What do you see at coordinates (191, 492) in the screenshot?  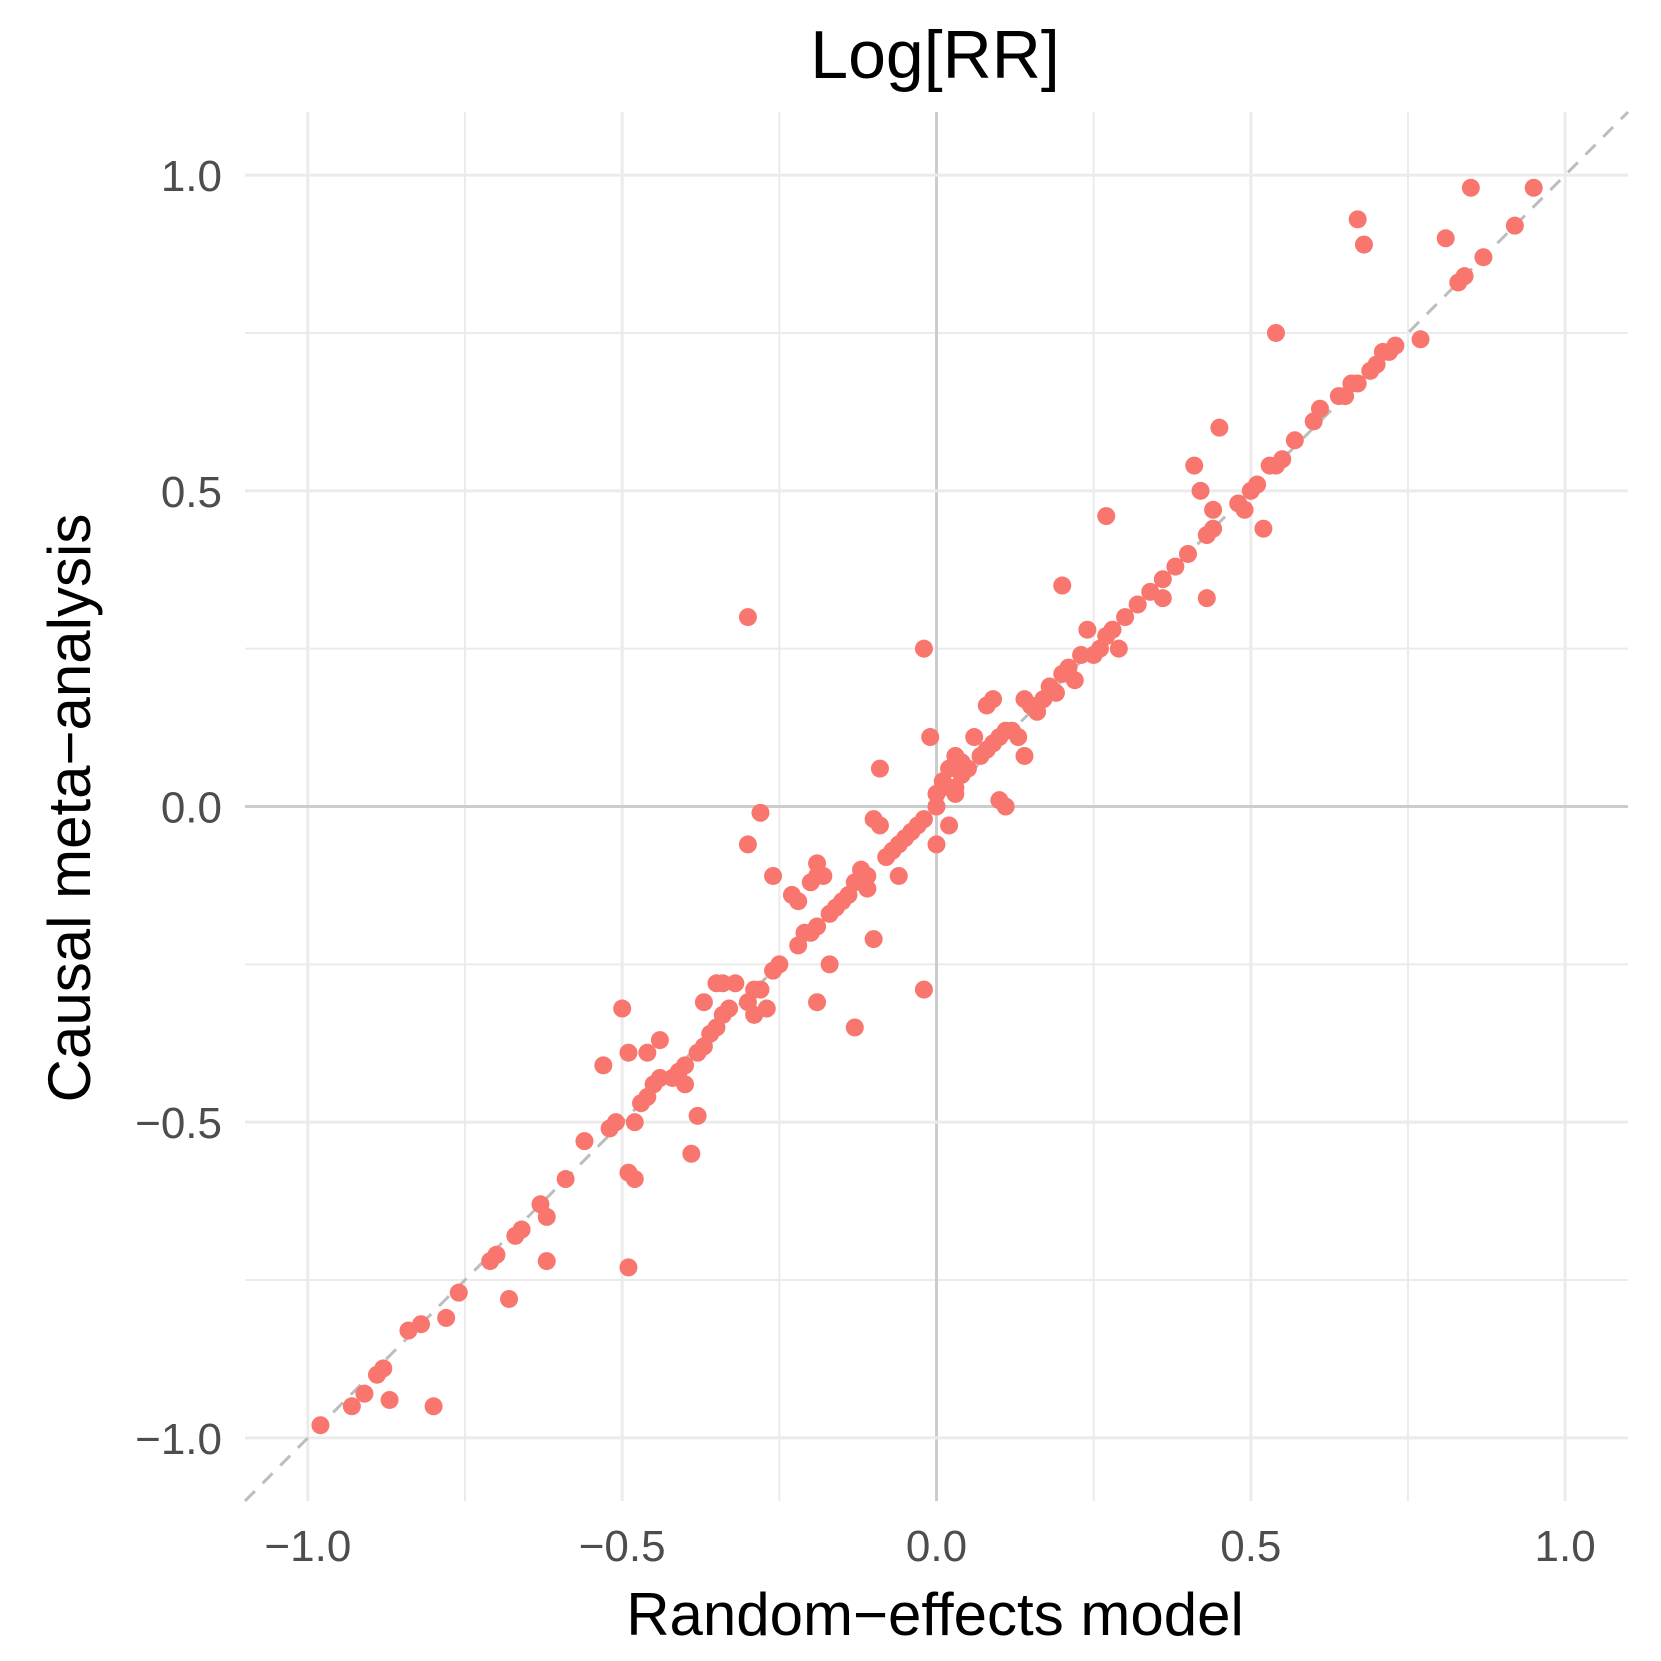 I see `y-tick-label: 0.5` at bounding box center [191, 492].